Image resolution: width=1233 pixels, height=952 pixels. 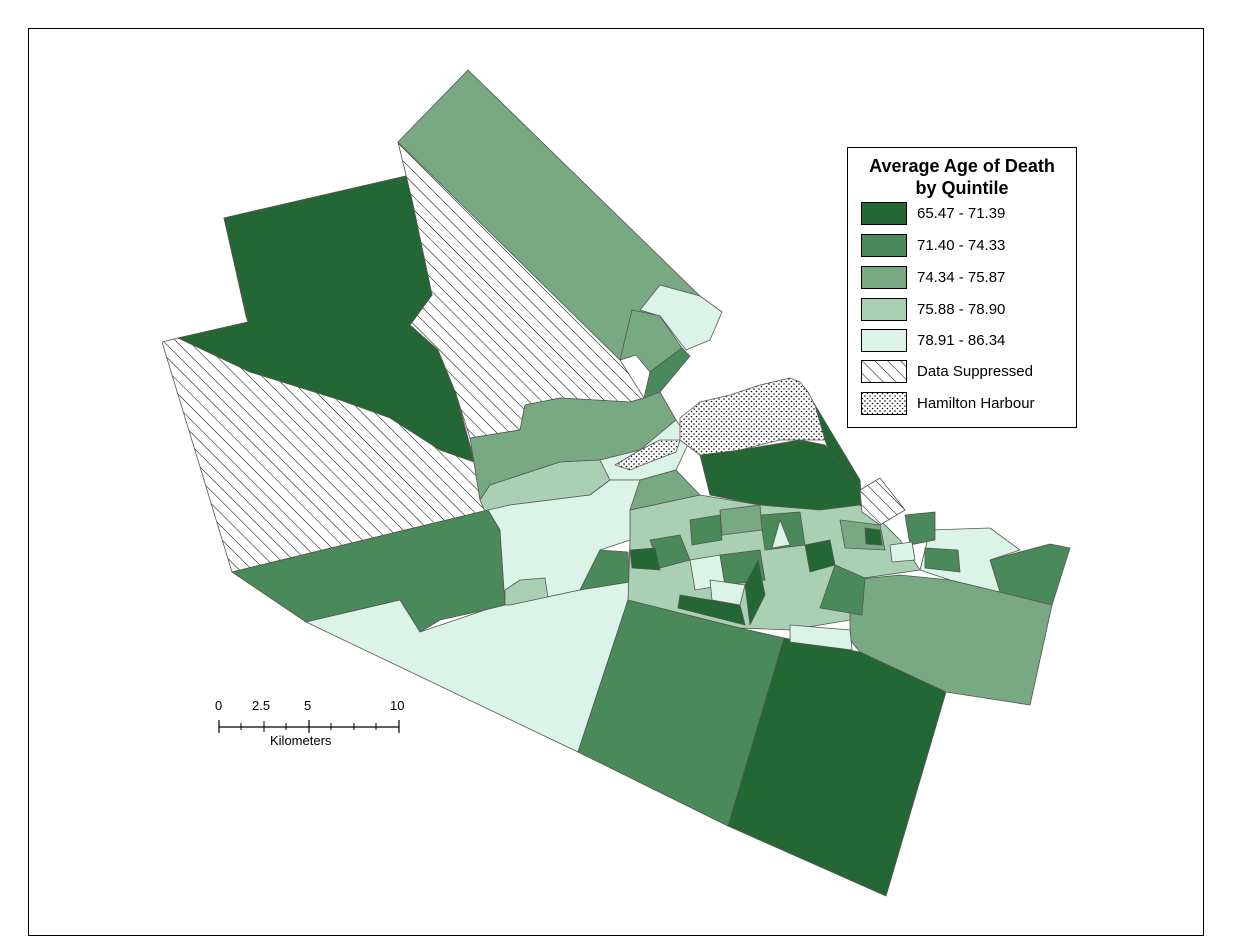 What do you see at coordinates (397, 705) in the screenshot?
I see `scale-label-10: 10` at bounding box center [397, 705].